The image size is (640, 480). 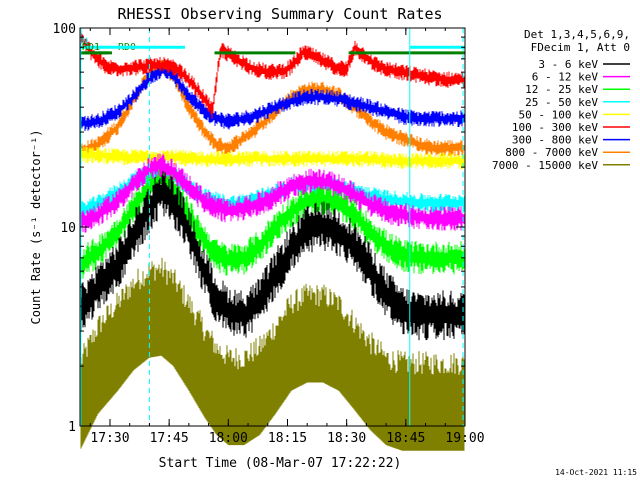 I want to click on legend-entry-800-7000-kev: 800 - 7000 keV, so click(x=567, y=152).